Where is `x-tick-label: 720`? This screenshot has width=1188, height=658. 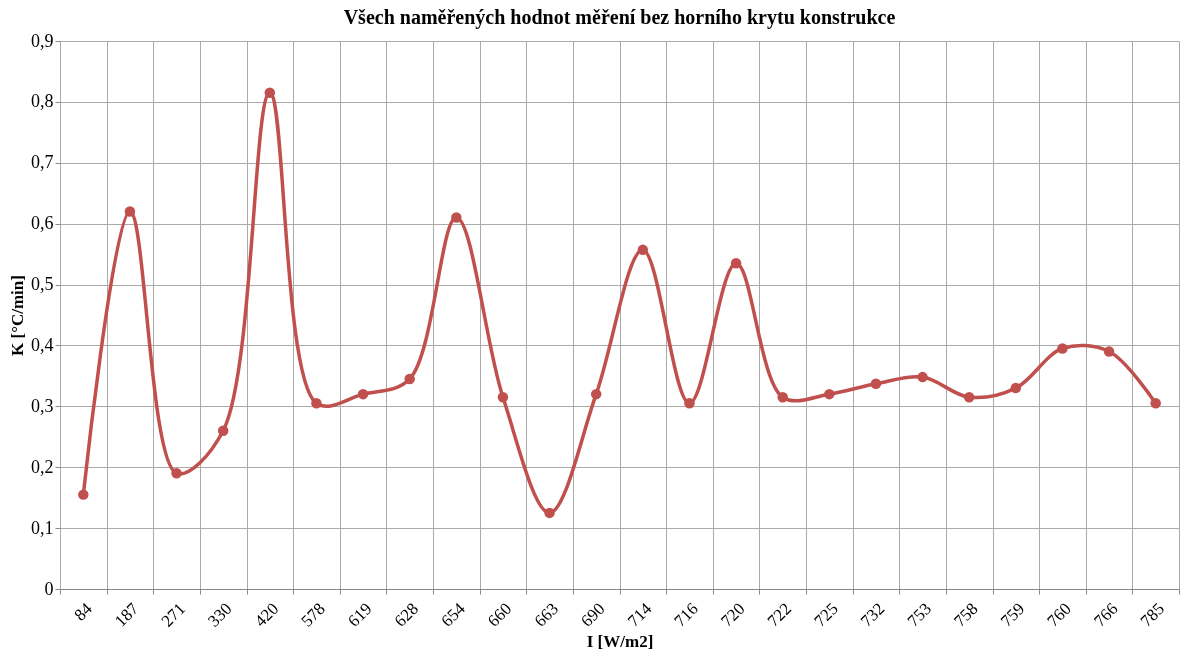
x-tick-label: 720 is located at coordinates (733, 615).